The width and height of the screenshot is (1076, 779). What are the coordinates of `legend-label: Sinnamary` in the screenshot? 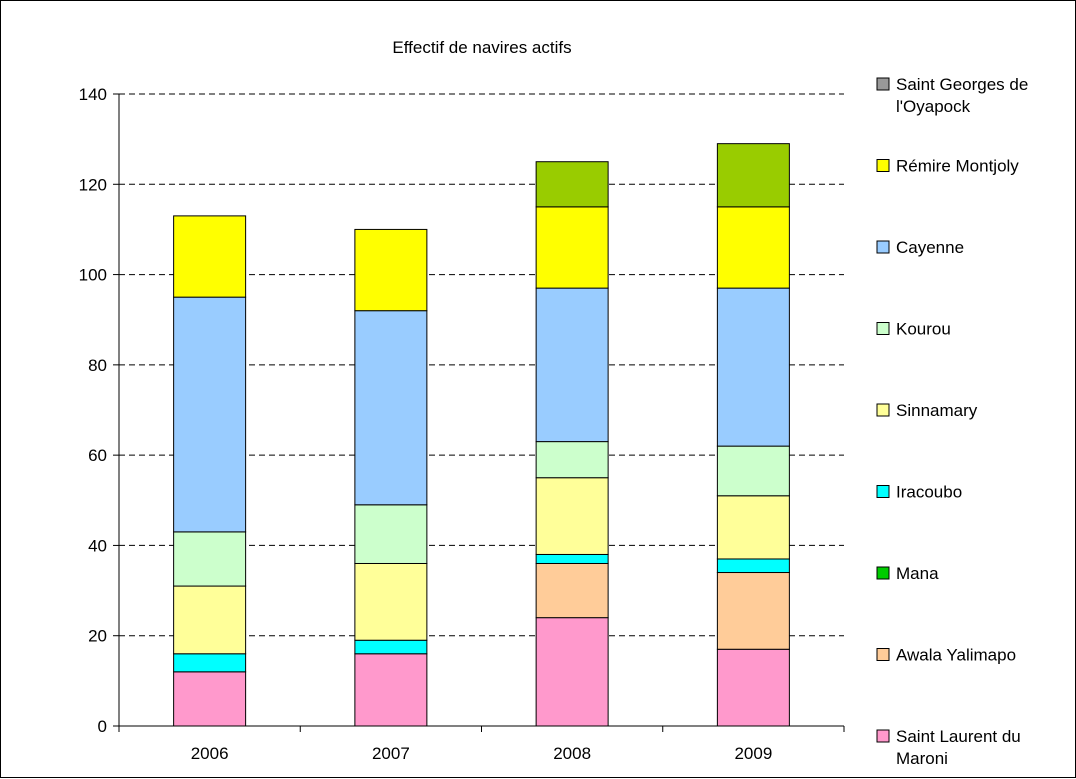 It's located at (937, 410).